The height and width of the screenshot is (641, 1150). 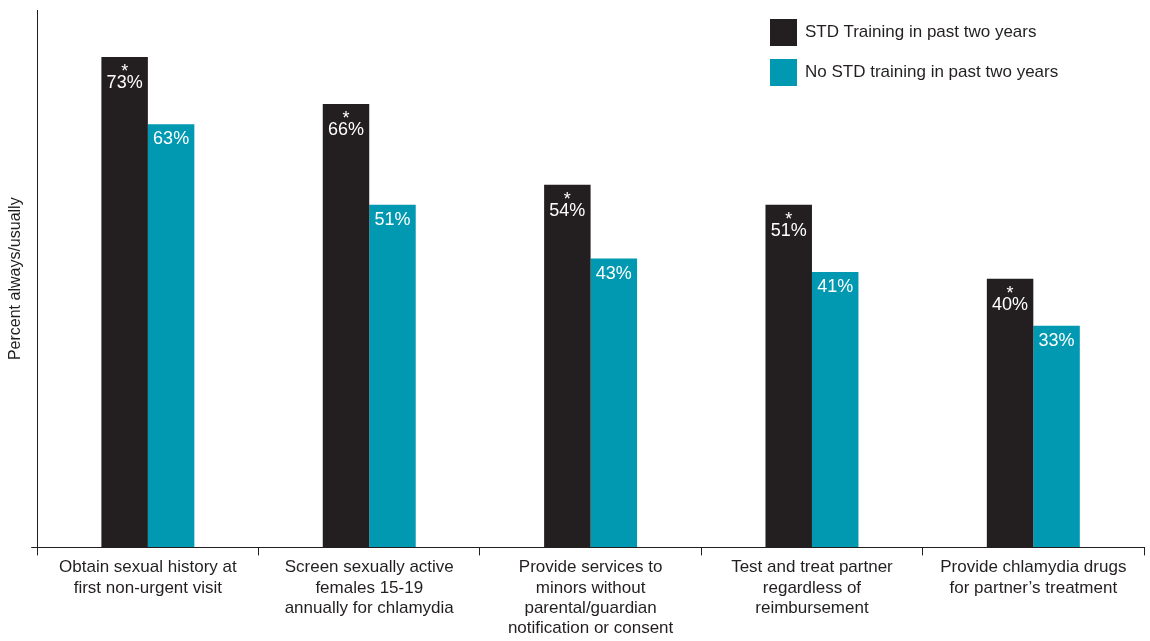 What do you see at coordinates (835, 285) in the screenshot?
I see `data-label: 41%` at bounding box center [835, 285].